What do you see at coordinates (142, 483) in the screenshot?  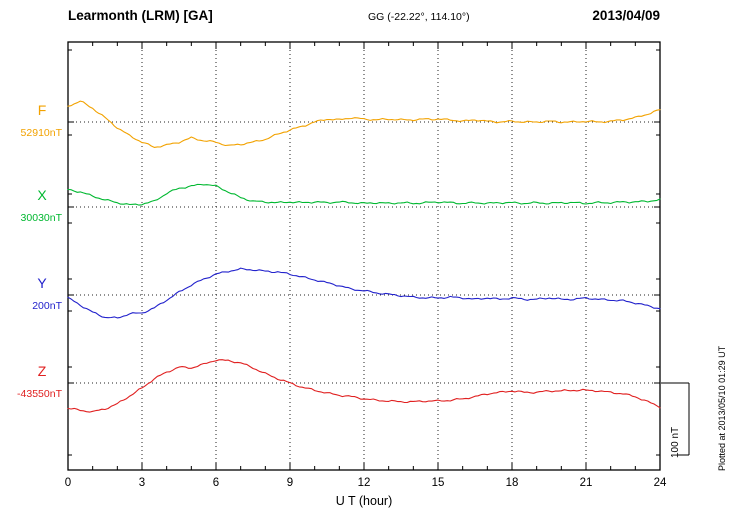 I see `x-tick-label-3: 3` at bounding box center [142, 483].